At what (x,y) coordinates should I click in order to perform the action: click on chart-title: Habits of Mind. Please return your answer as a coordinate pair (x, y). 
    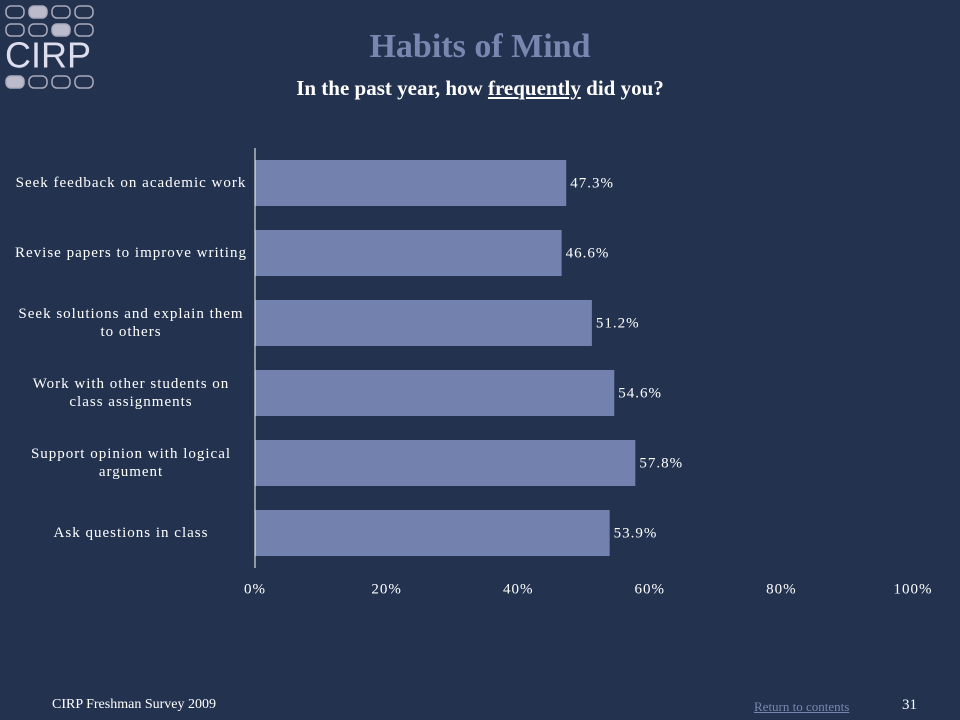
    Looking at the image, I should click on (480, 46).